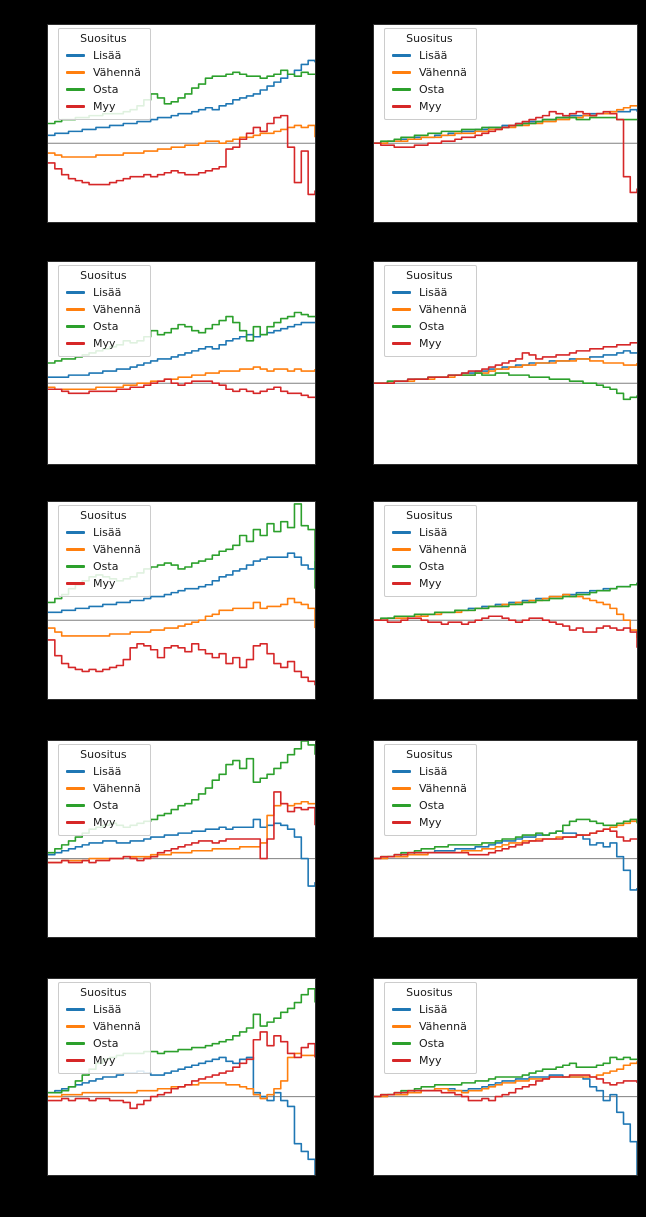 The width and height of the screenshot is (646, 1217). I want to click on subplot-row4-right: Suositus Lisää Vähennä Osta Myy, so click(505, 839).